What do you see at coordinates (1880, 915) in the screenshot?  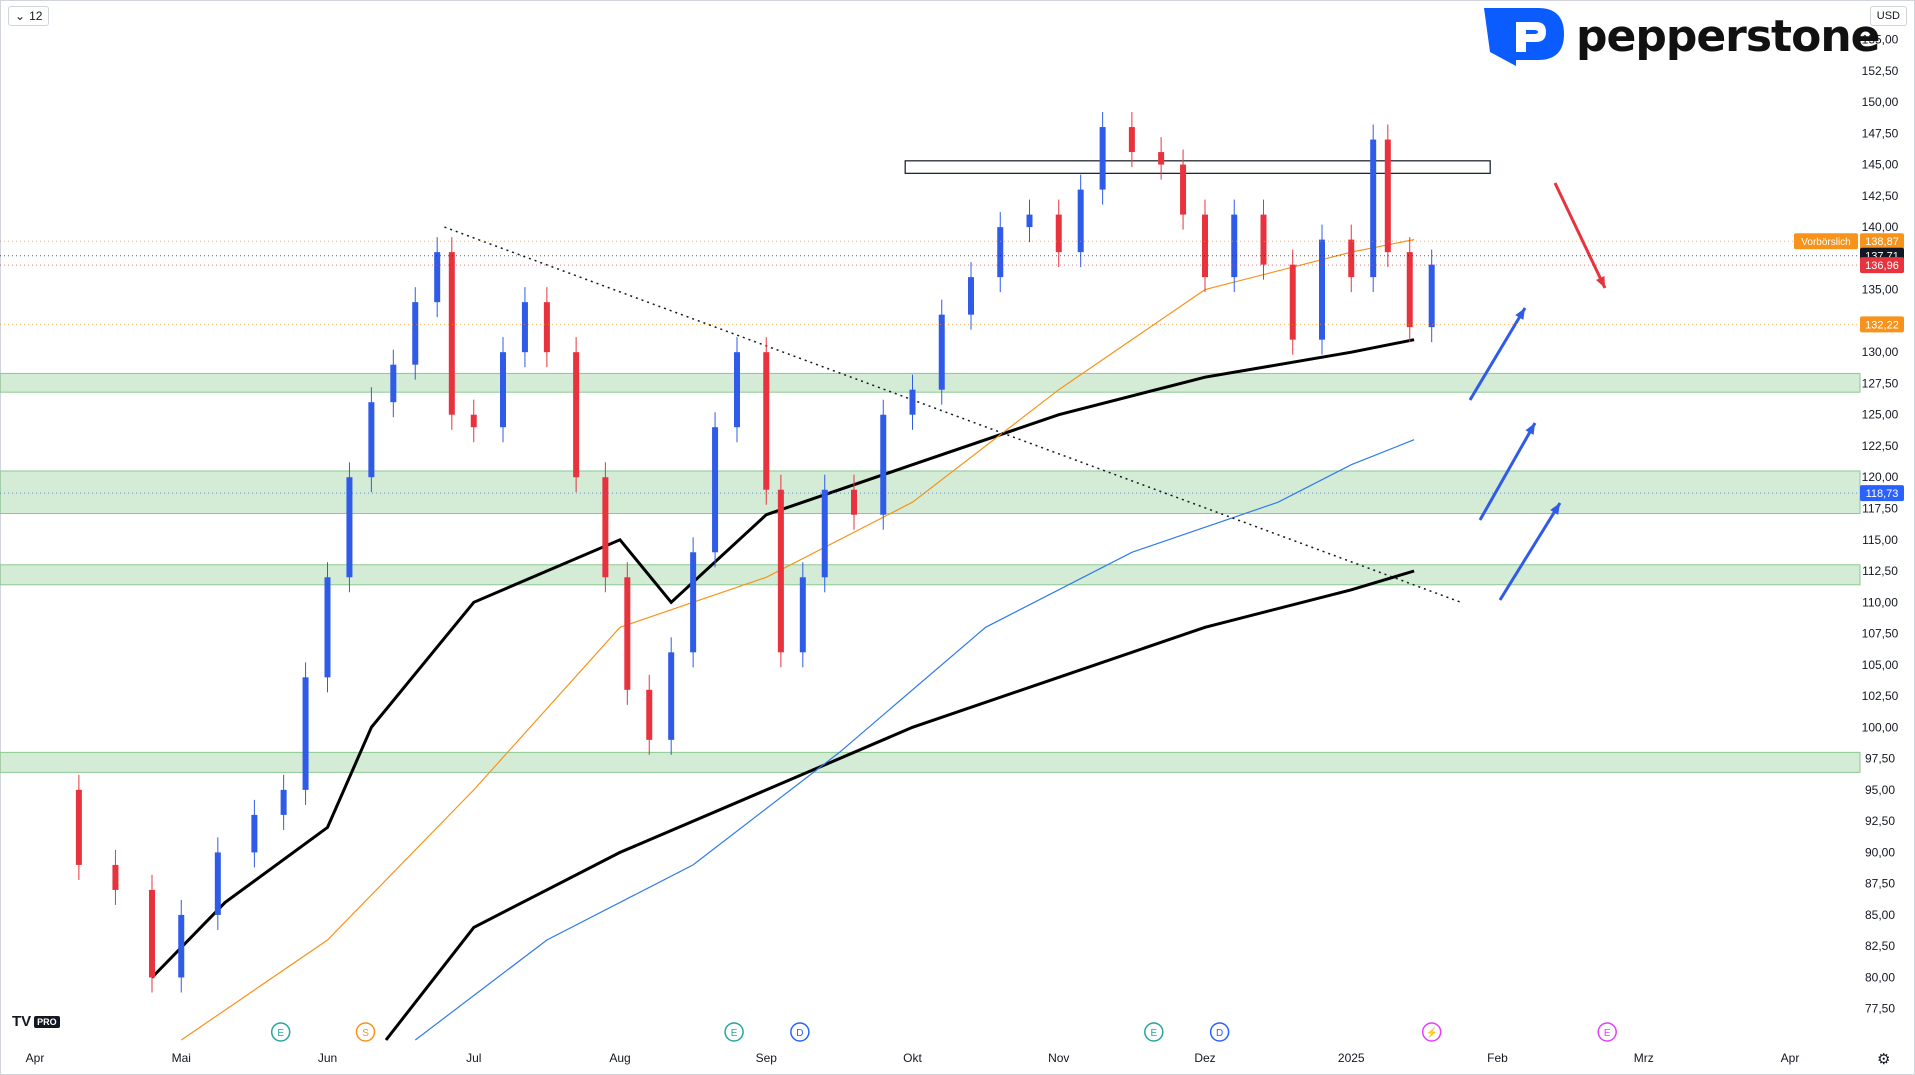 I see `y-tick-label: 85,00` at bounding box center [1880, 915].